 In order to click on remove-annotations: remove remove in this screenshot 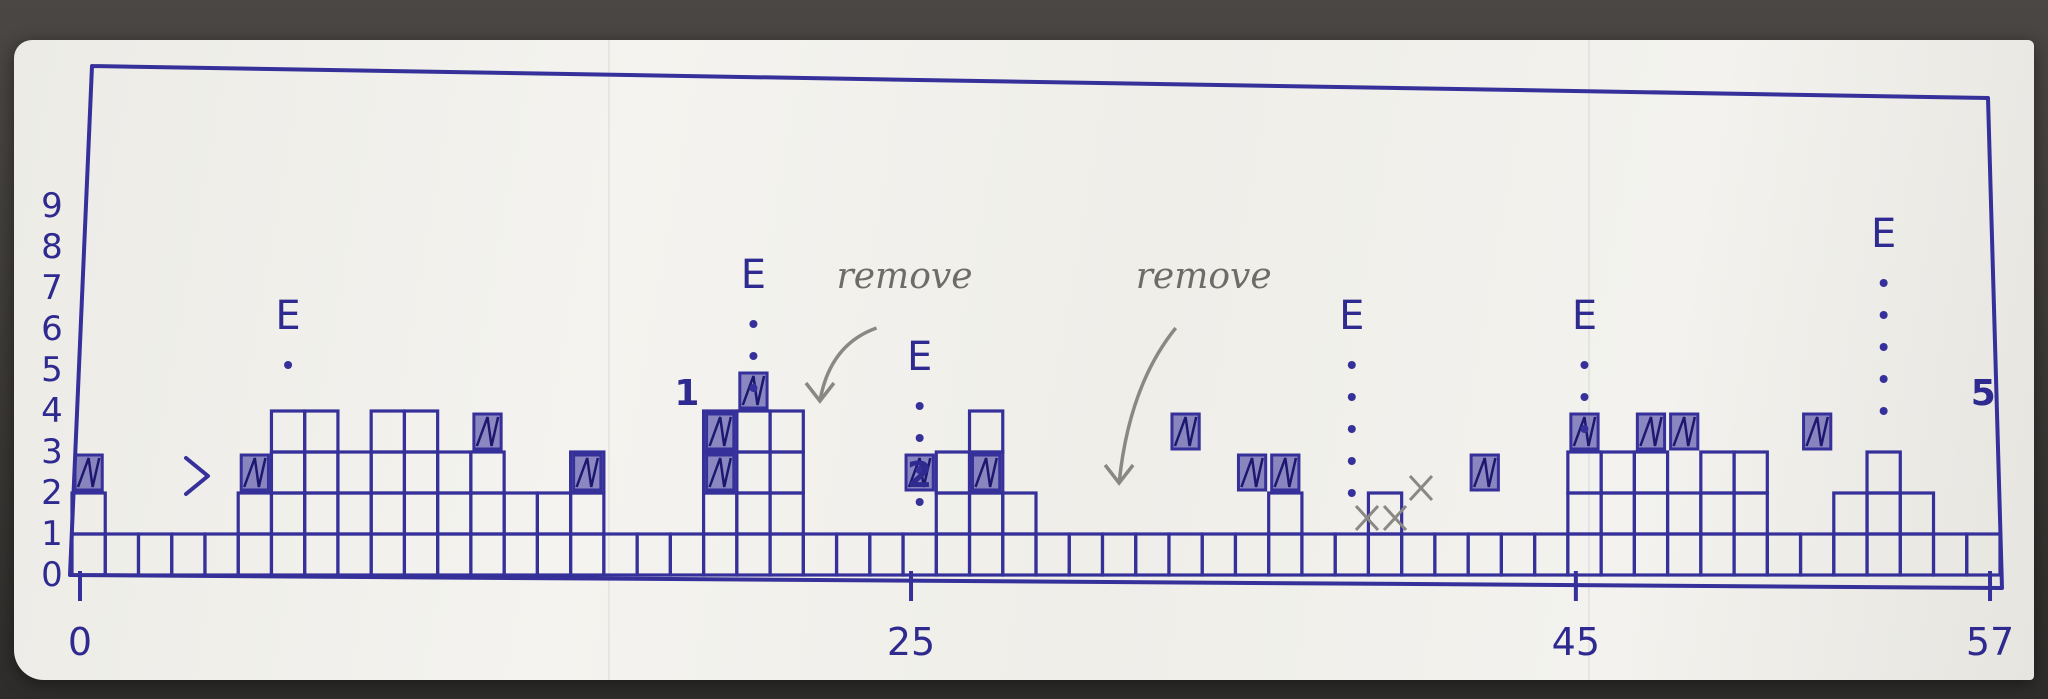, I will do `click(1038, 371)`.